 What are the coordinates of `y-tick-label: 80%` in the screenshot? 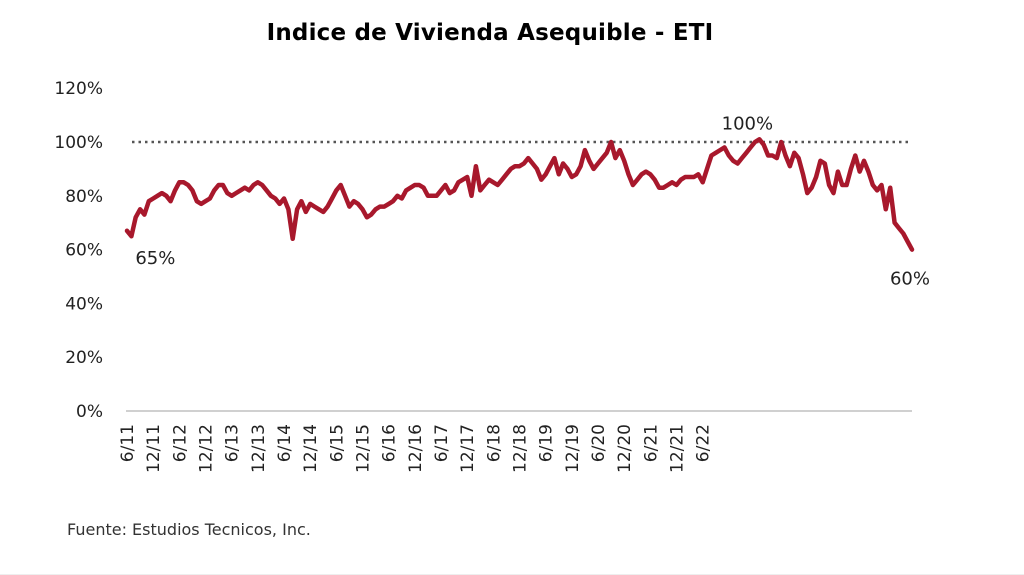 It's located at (84, 197).